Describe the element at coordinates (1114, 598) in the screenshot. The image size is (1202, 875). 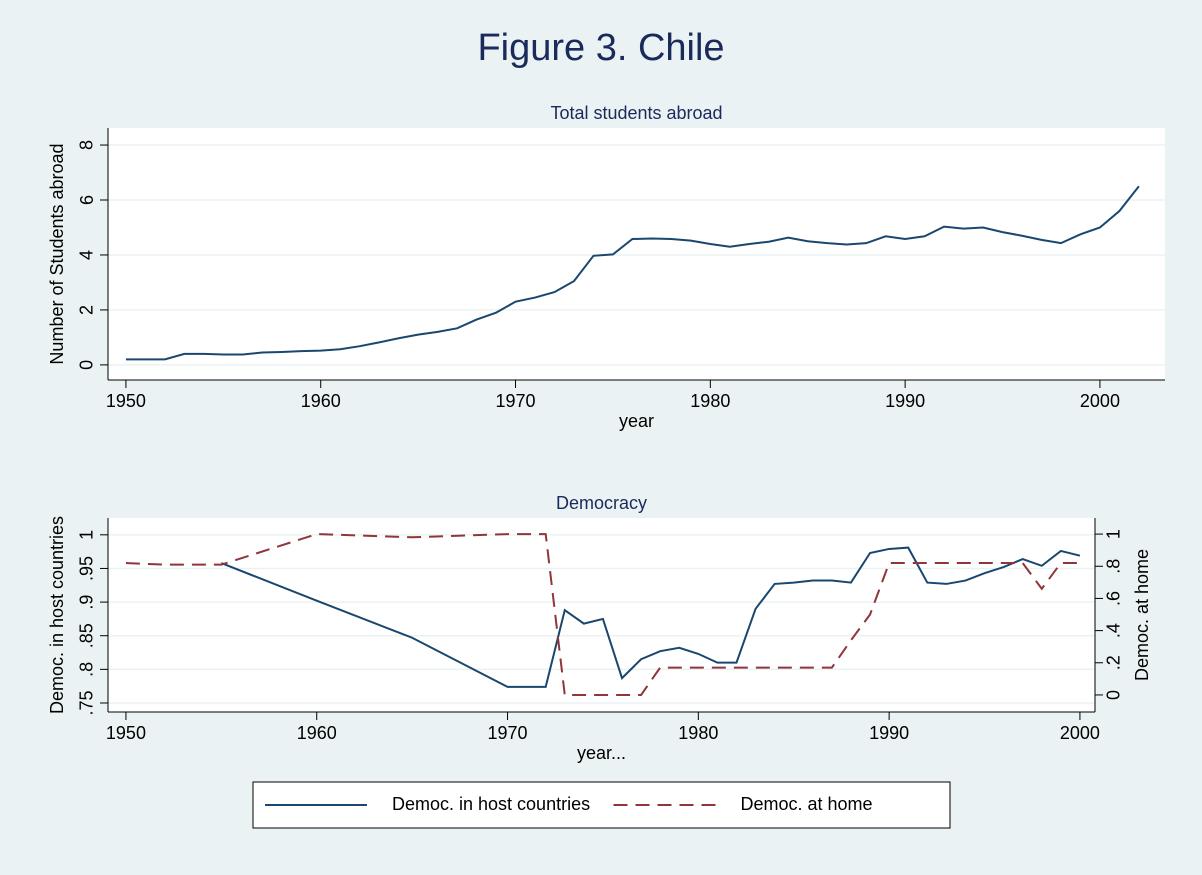
I see `y2-tick-label: .6` at that location.